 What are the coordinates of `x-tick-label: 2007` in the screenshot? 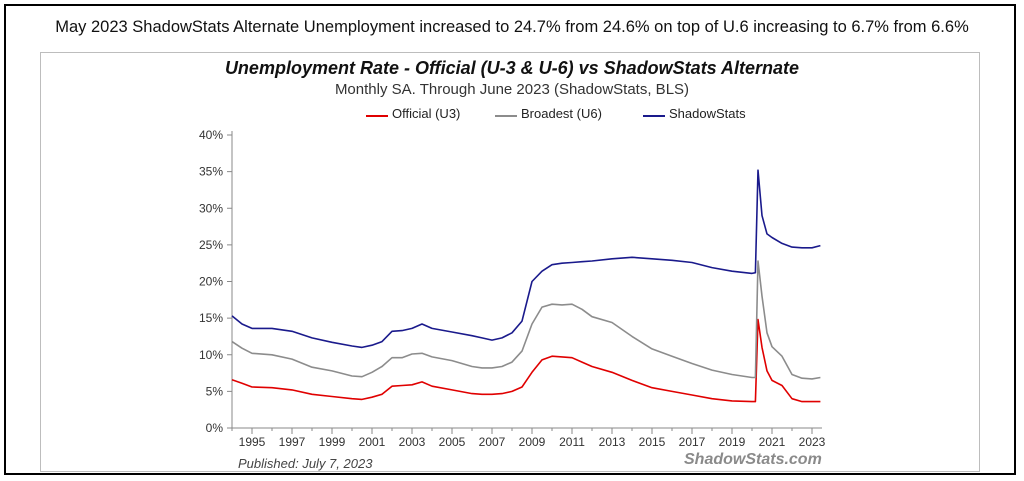 It's located at (492, 442).